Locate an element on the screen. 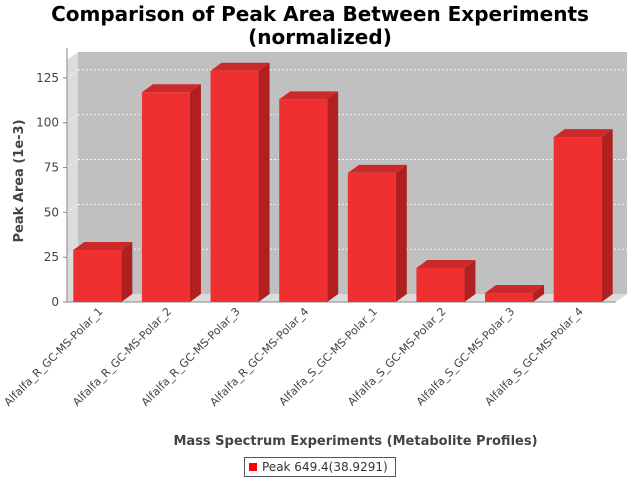  y-axis-title: Peak Area (1e-3) is located at coordinates (19, 180).